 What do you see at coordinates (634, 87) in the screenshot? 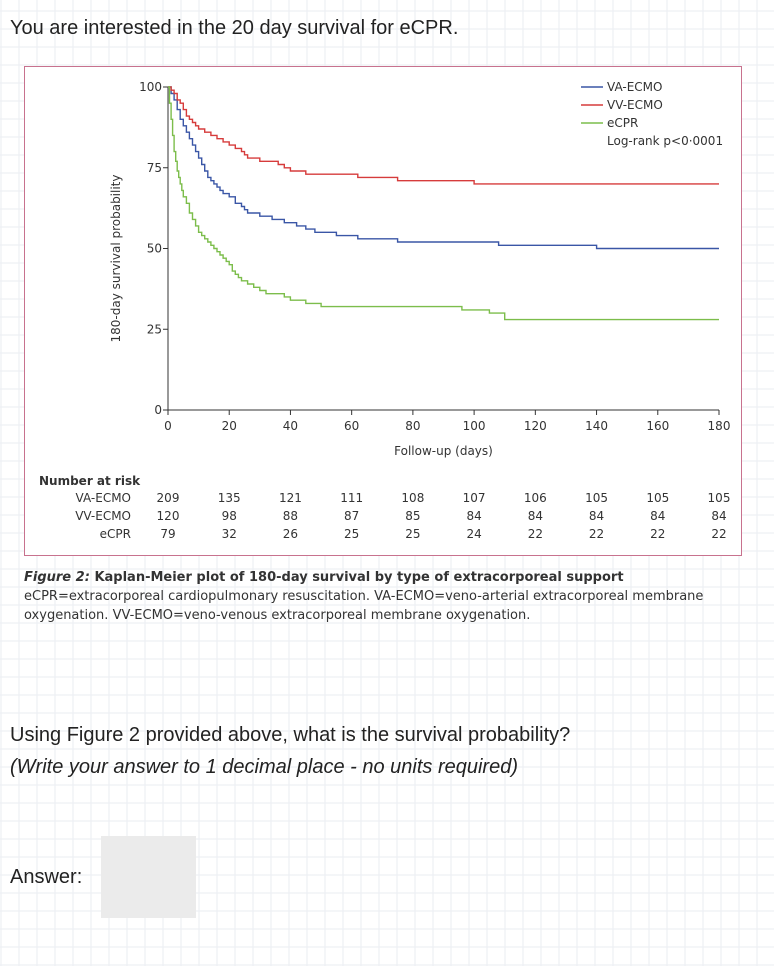
I see `legend-label-va-ecmo: VA-ECMO` at bounding box center [634, 87].